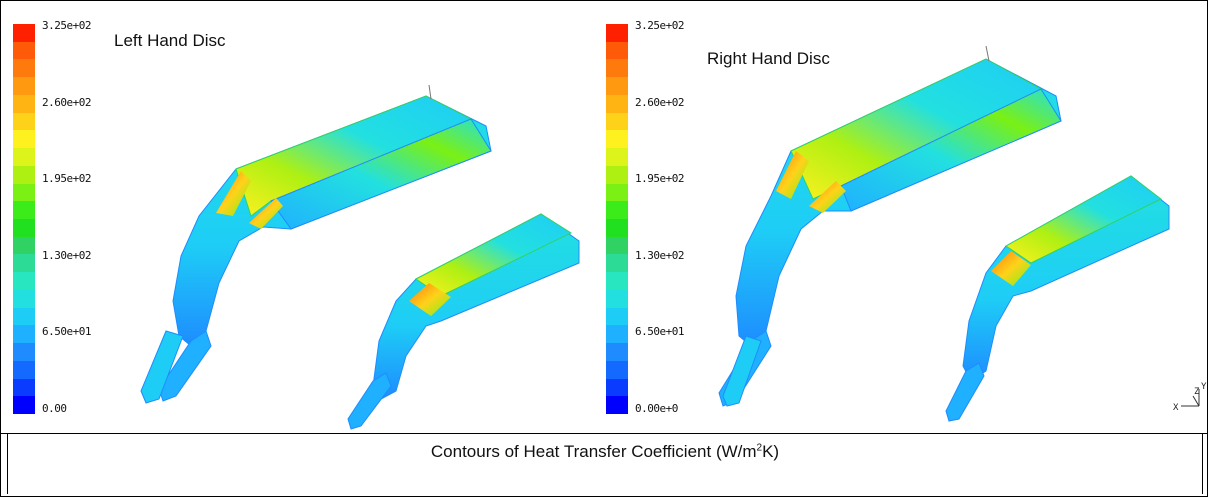  What do you see at coordinates (1190, 397) in the screenshot?
I see `axes-triad: X Z Y` at bounding box center [1190, 397].